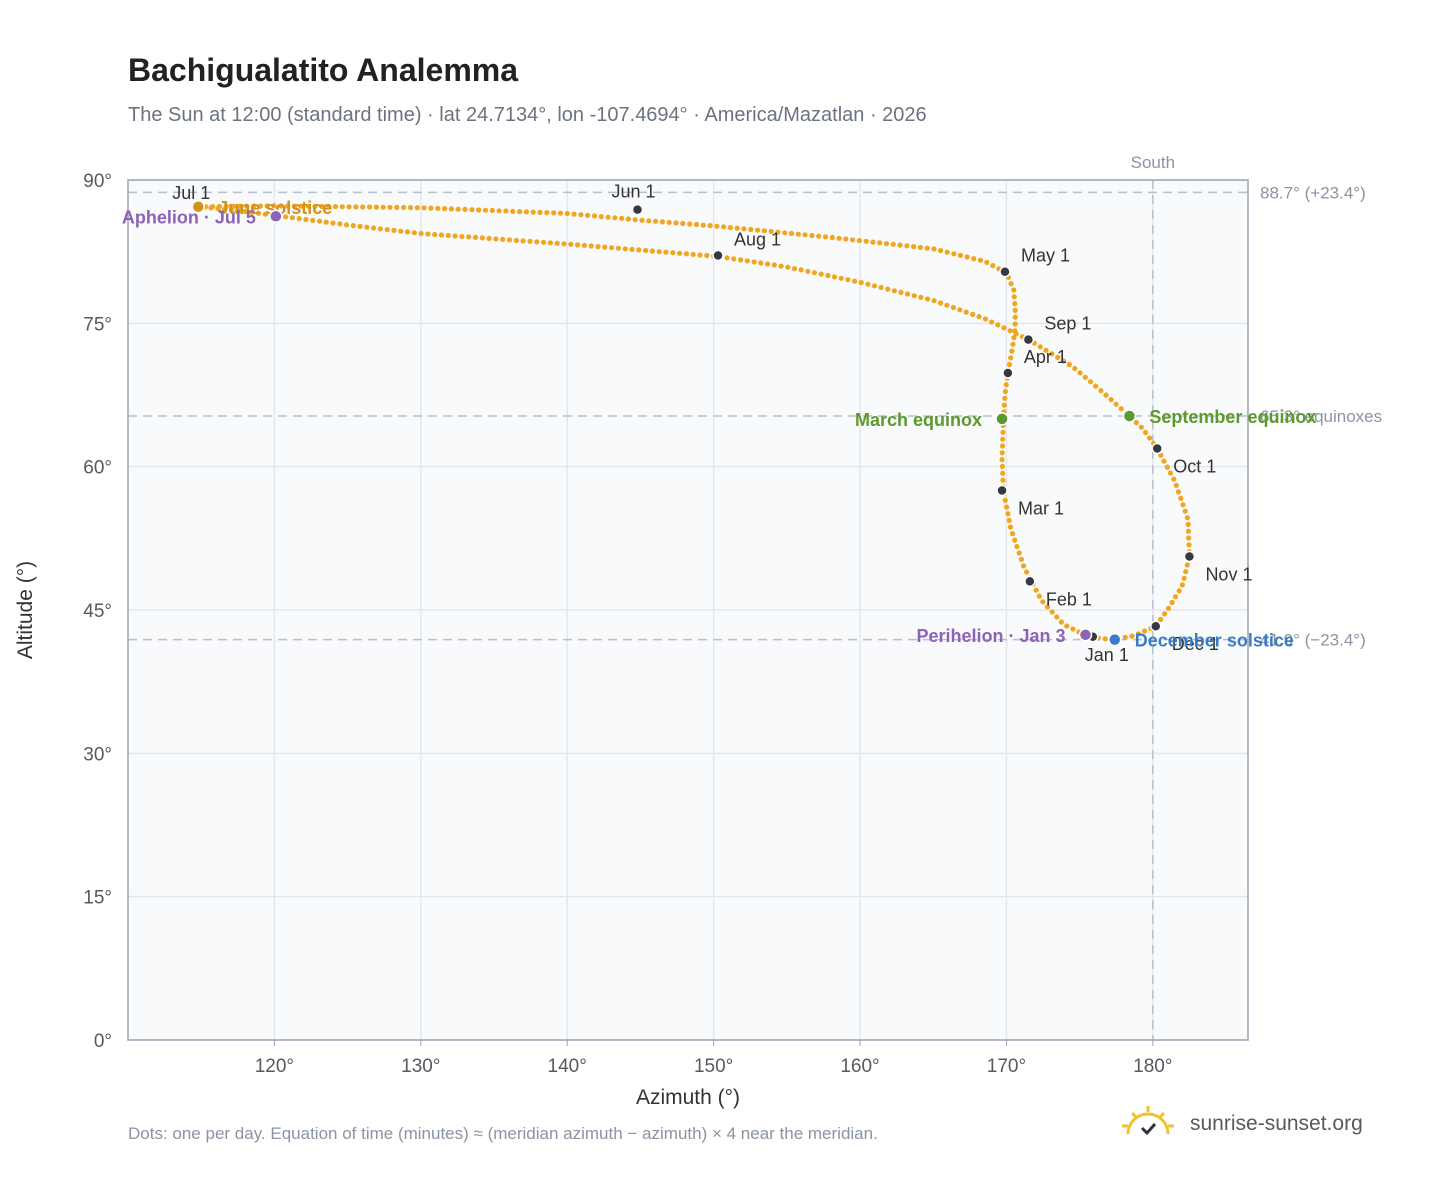  Describe the element at coordinates (1129, 416) in the screenshot. I see `event-marker` at that location.